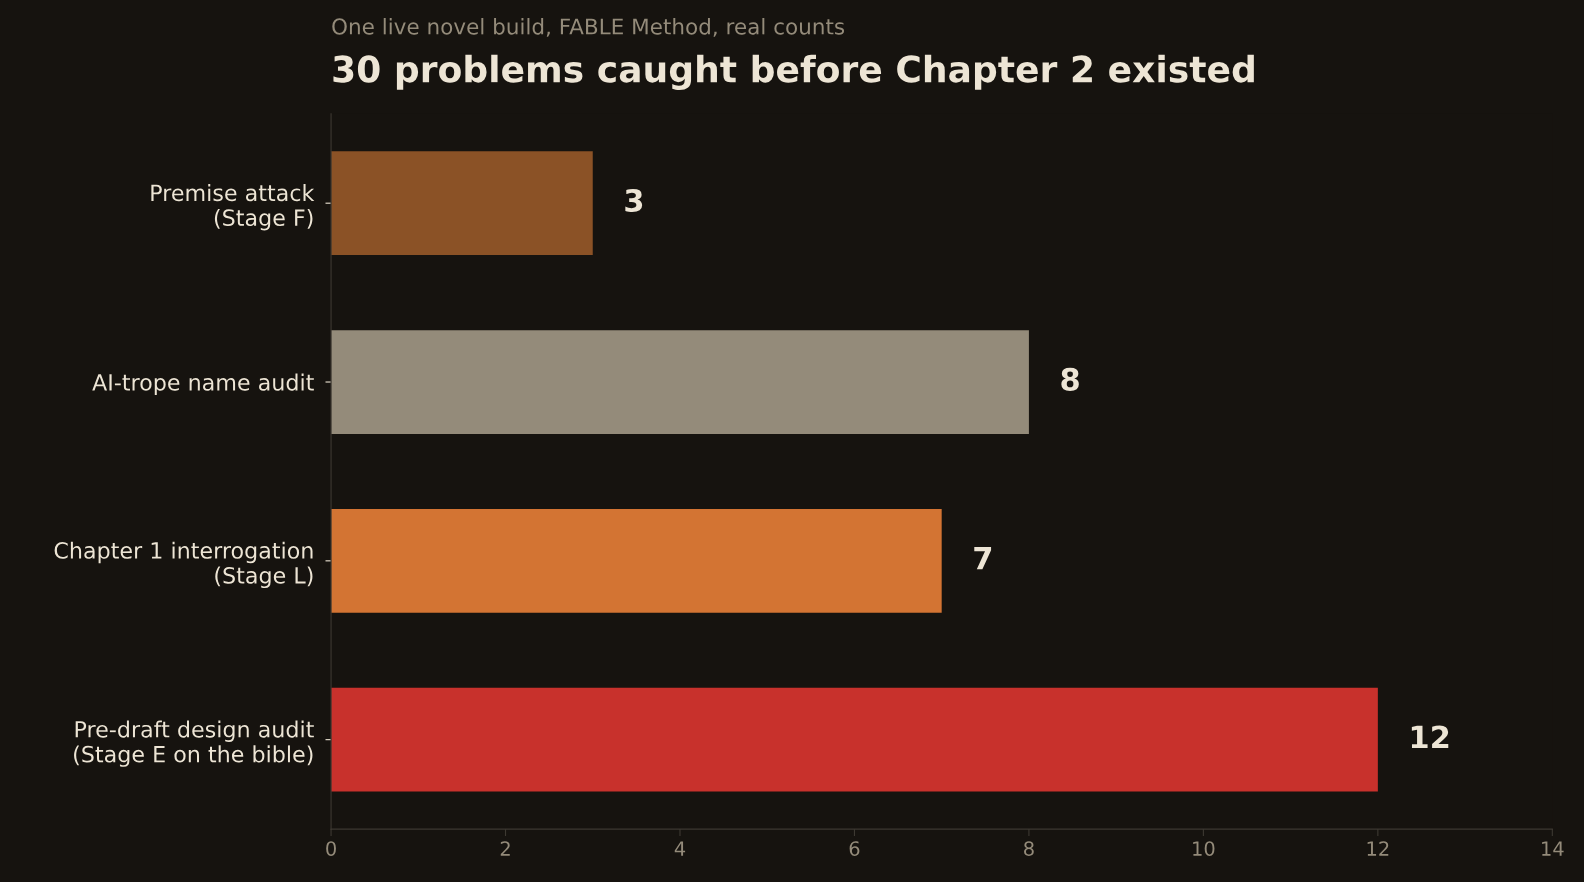  I want to click on x-tick-label: 10, so click(1204, 848).